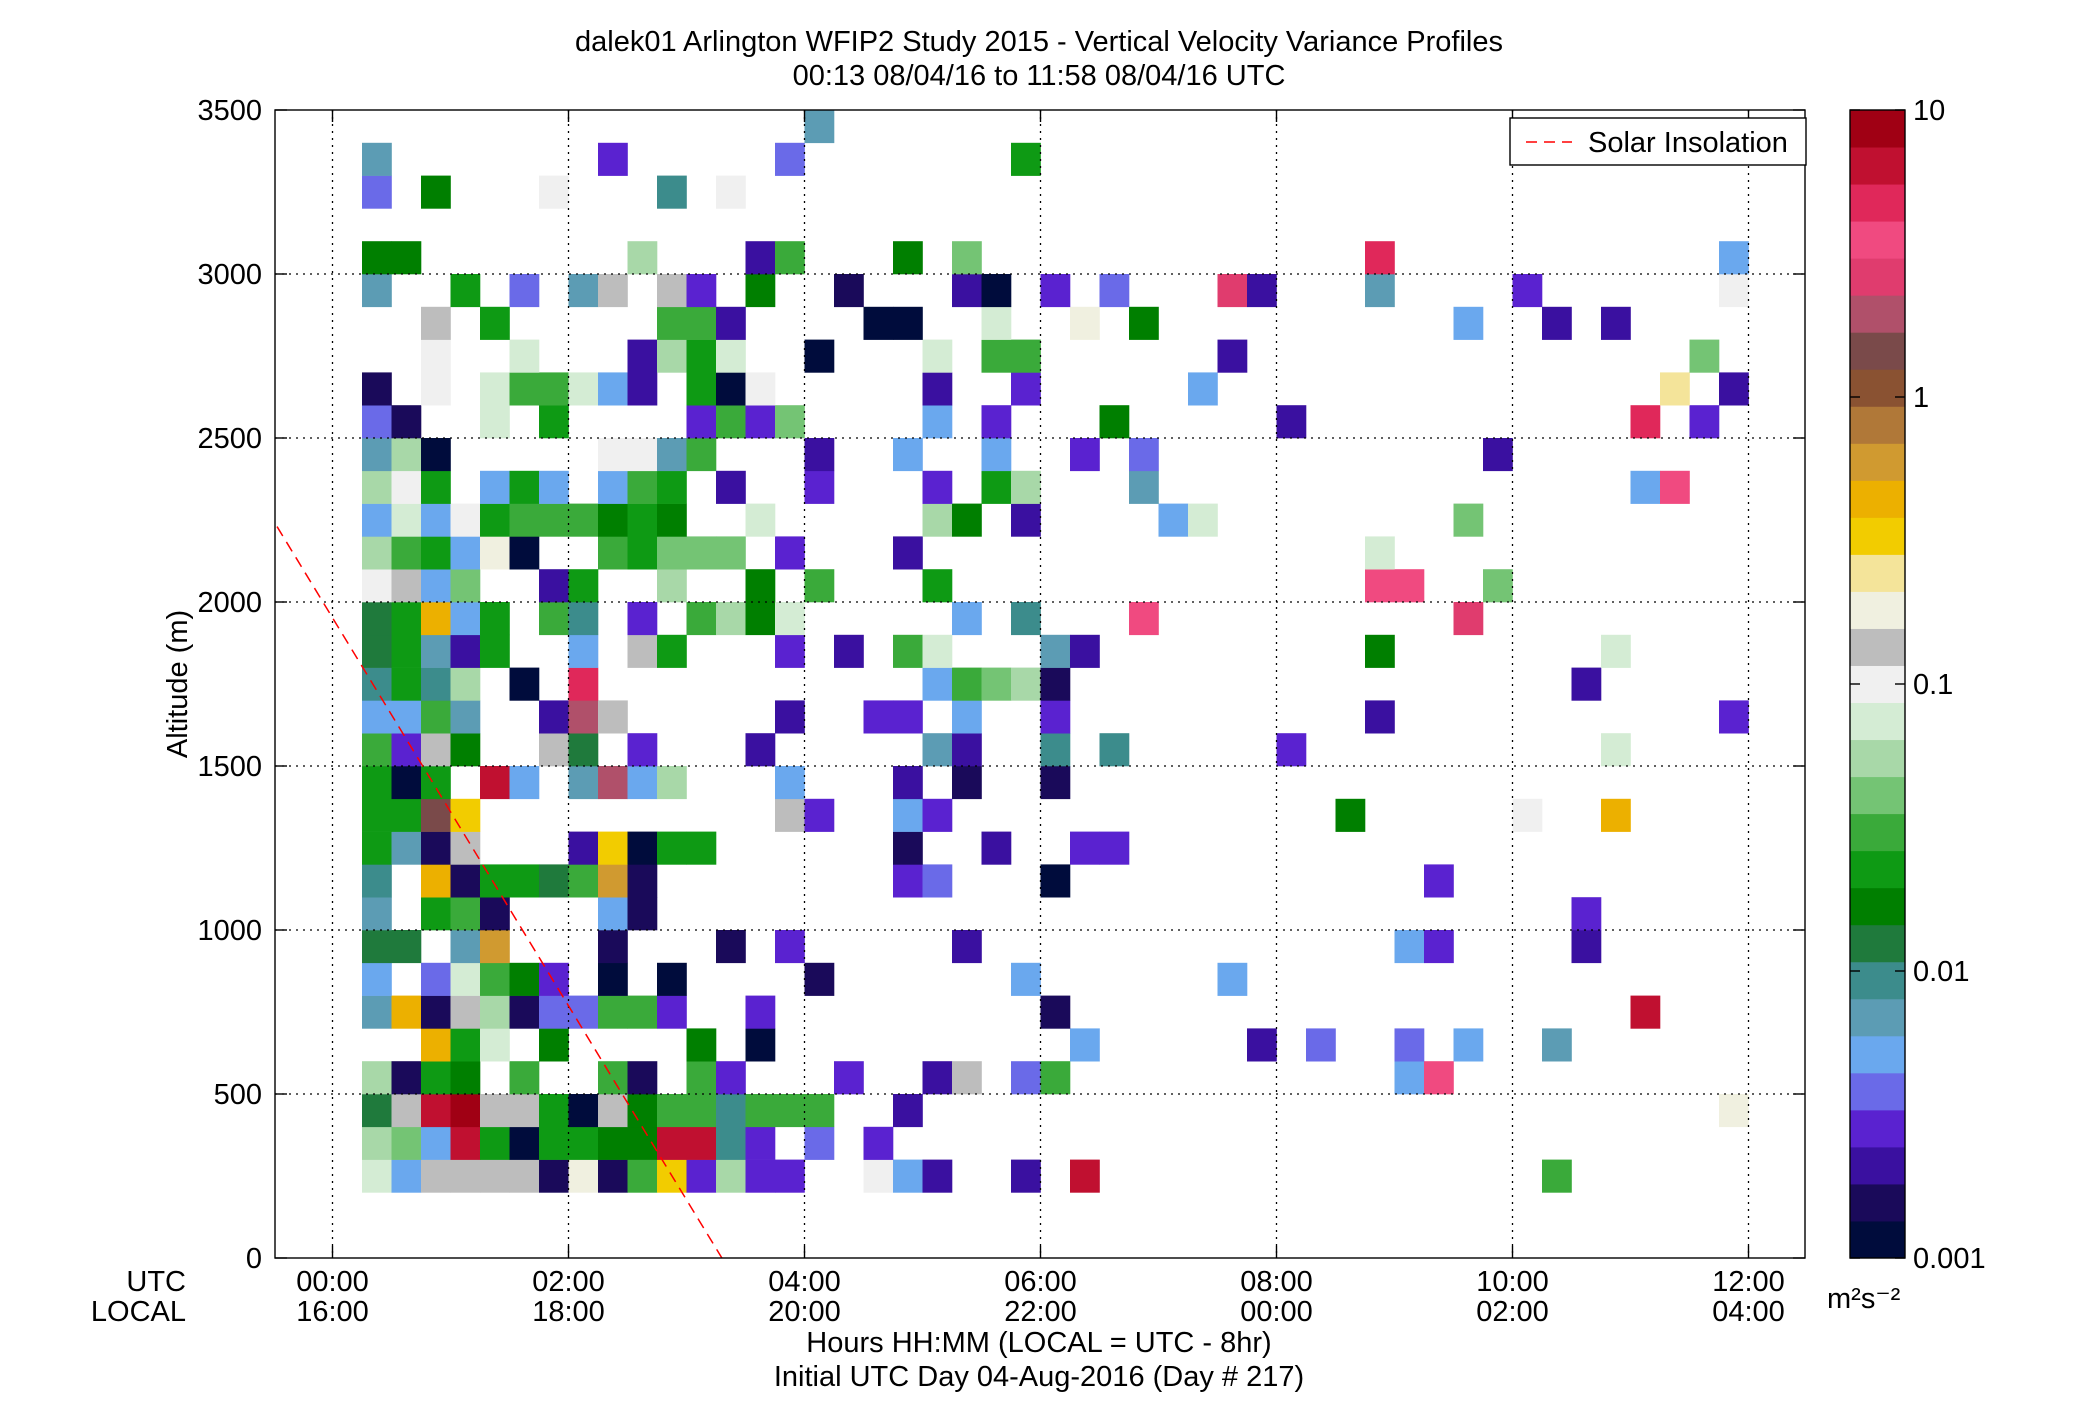 The height and width of the screenshot is (1425, 2098). What do you see at coordinates (229, 603) in the screenshot?
I see `y-tick-label: 2000` at bounding box center [229, 603].